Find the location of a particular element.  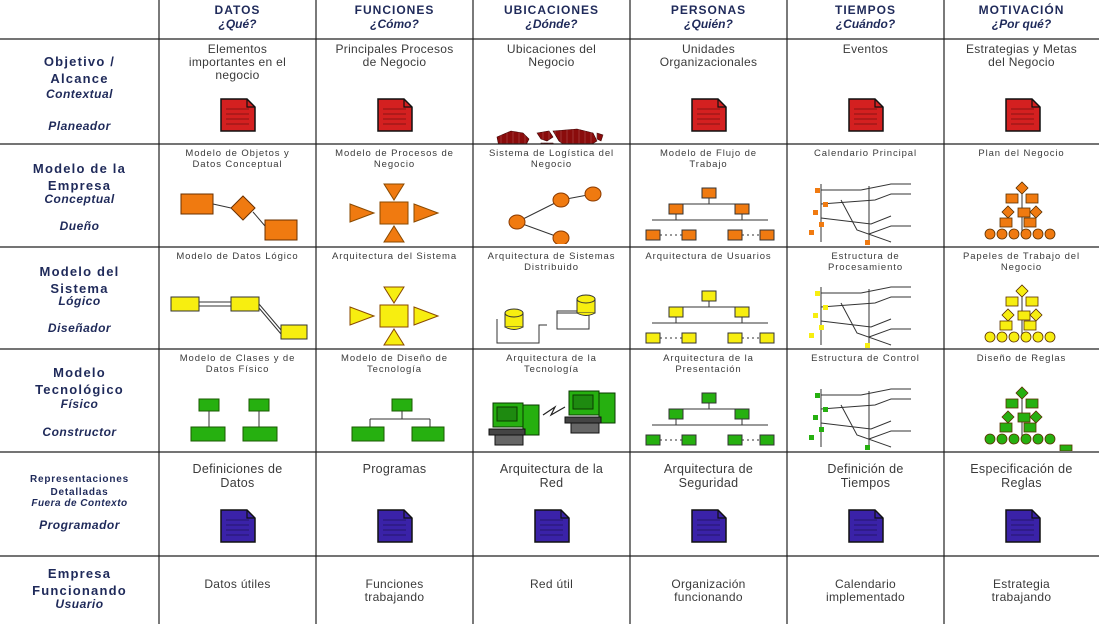

framework-cell: Programas is located at coordinates (394, 504).